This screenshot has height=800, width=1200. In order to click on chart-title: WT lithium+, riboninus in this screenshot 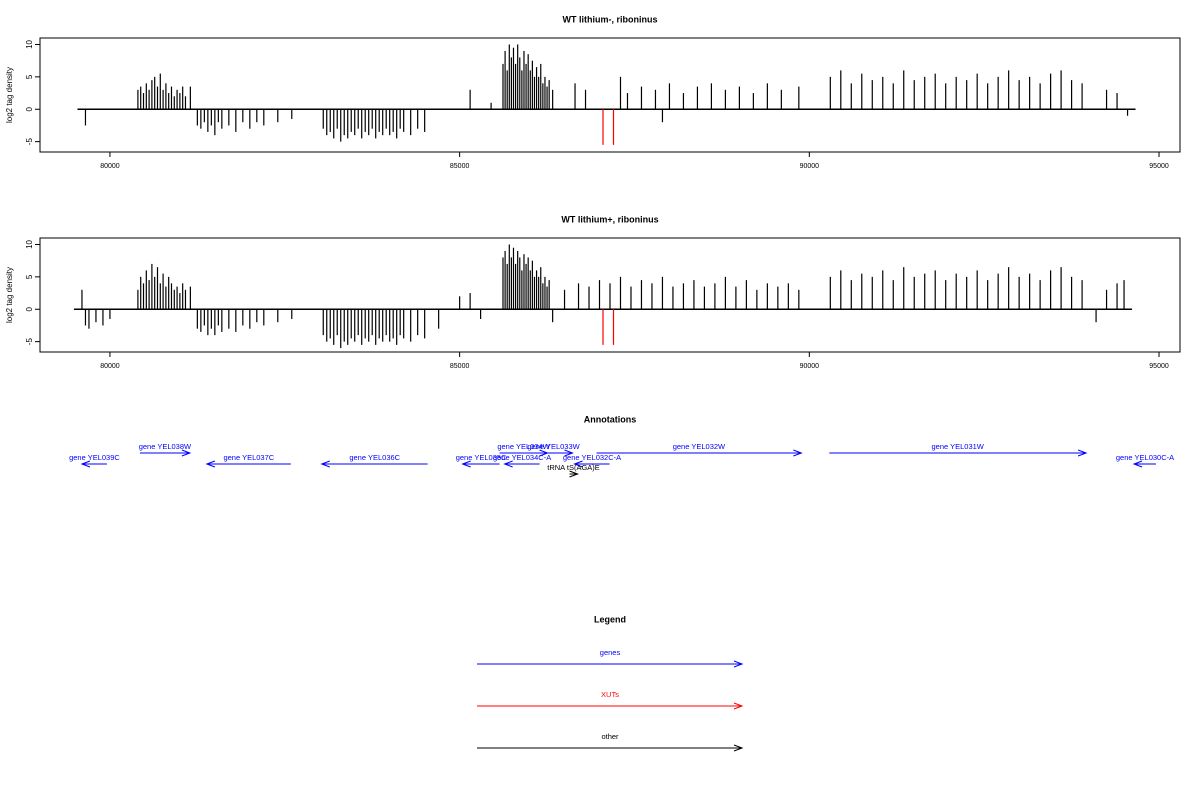, I will do `click(609, 219)`.